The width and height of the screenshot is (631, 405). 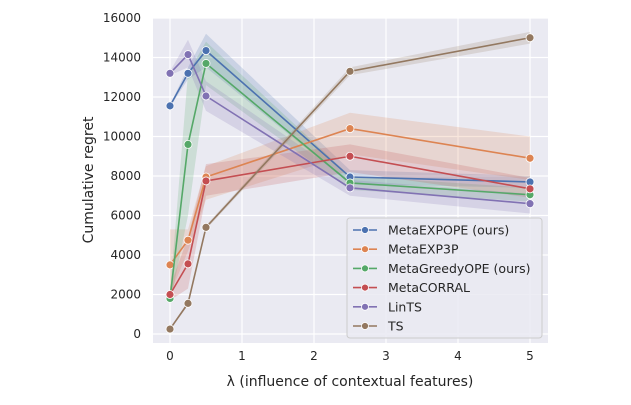 I want to click on y-tick-label: 4000, so click(x=125, y=255).